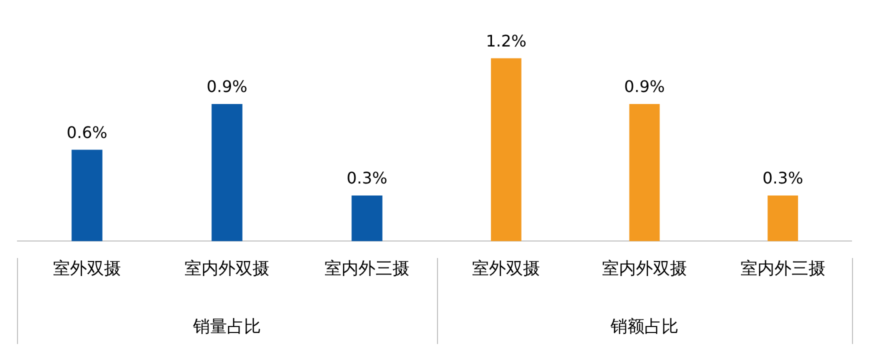 This screenshot has height=354, width=886. I want to click on data-label: 1.2%, so click(506, 40).